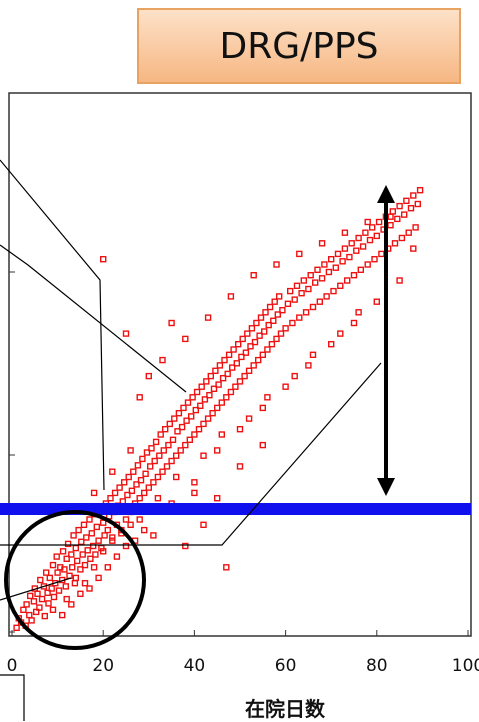 The width and height of the screenshot is (479, 722). I want to click on cluster-circle, so click(75, 580).